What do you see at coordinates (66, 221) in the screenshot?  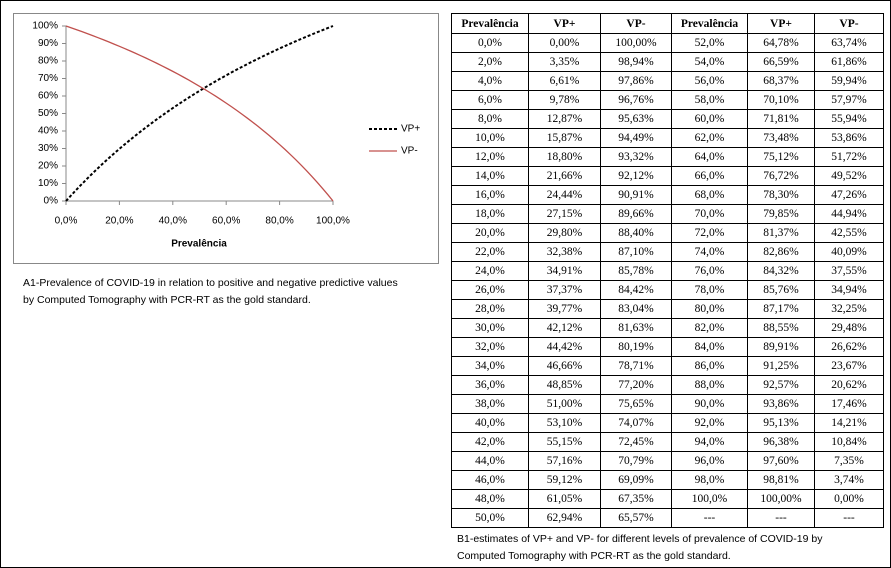 I see `x-tick-label: 0,0%` at bounding box center [66, 221].